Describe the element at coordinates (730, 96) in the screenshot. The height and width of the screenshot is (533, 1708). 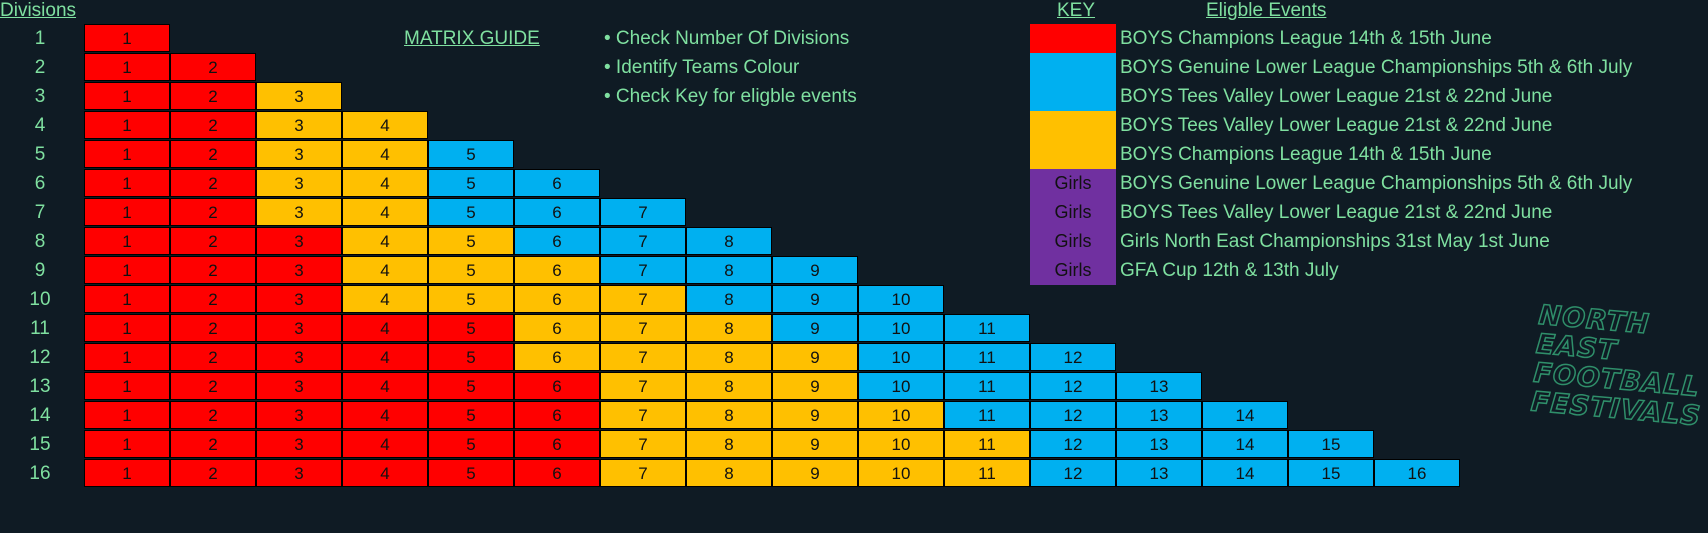
I see `guide-bullet: • Check Key for eligble events` at that location.